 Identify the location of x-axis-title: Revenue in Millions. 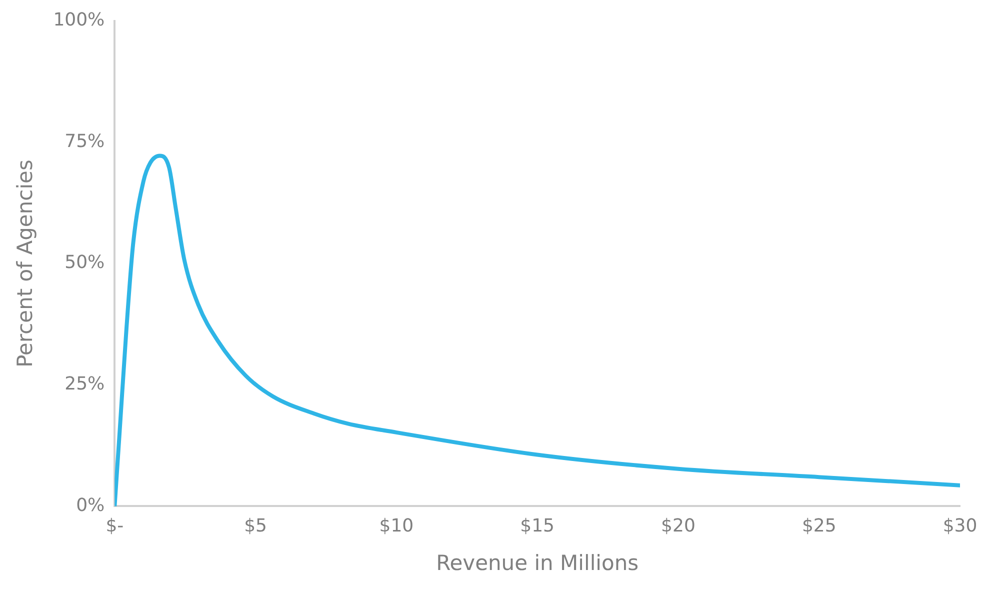
(537, 562).